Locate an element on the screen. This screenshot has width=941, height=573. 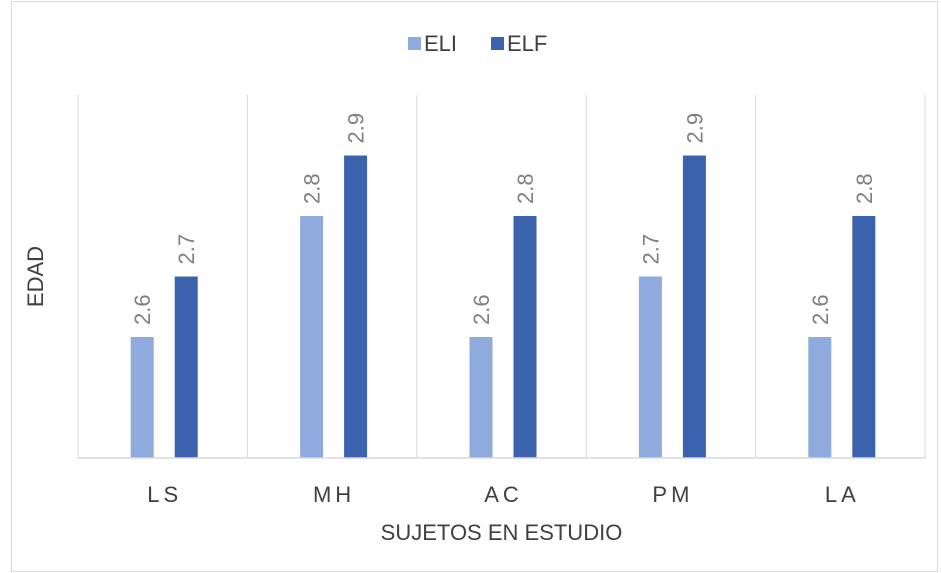
bar-eli-ac is located at coordinates (481, 397).